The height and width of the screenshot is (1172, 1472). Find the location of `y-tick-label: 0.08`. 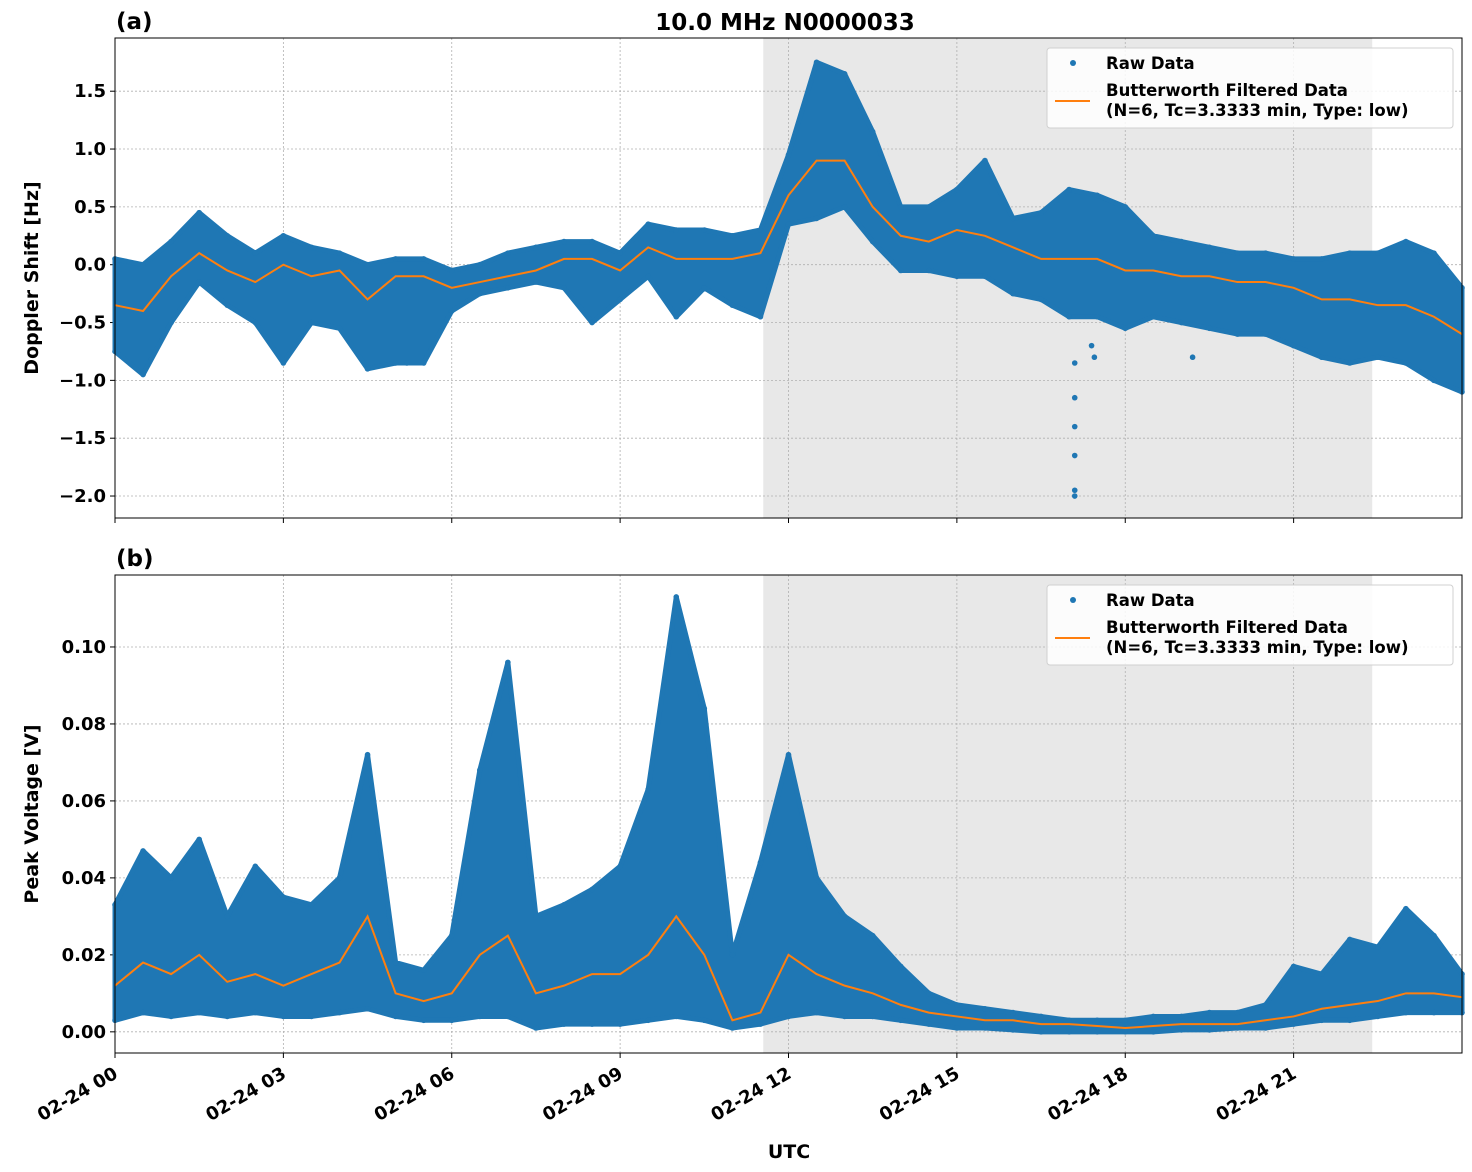

y-tick-label: 0.08 is located at coordinates (84, 724).